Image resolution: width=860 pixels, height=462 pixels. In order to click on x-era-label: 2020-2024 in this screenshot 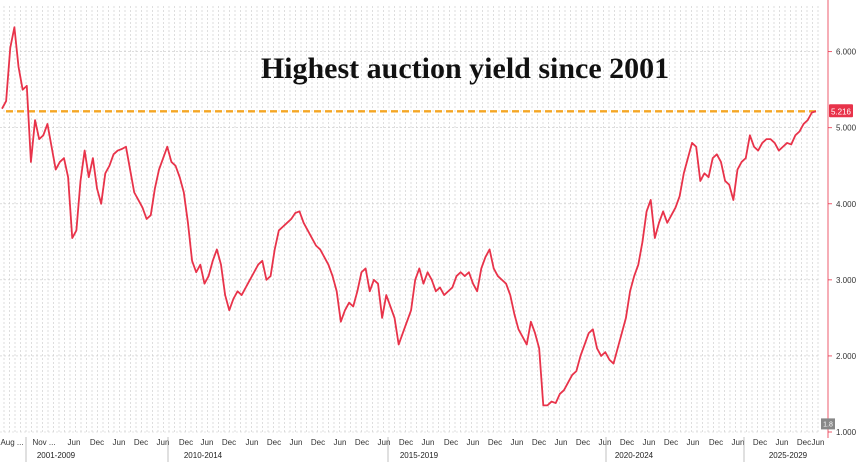, I will do `click(634, 455)`.